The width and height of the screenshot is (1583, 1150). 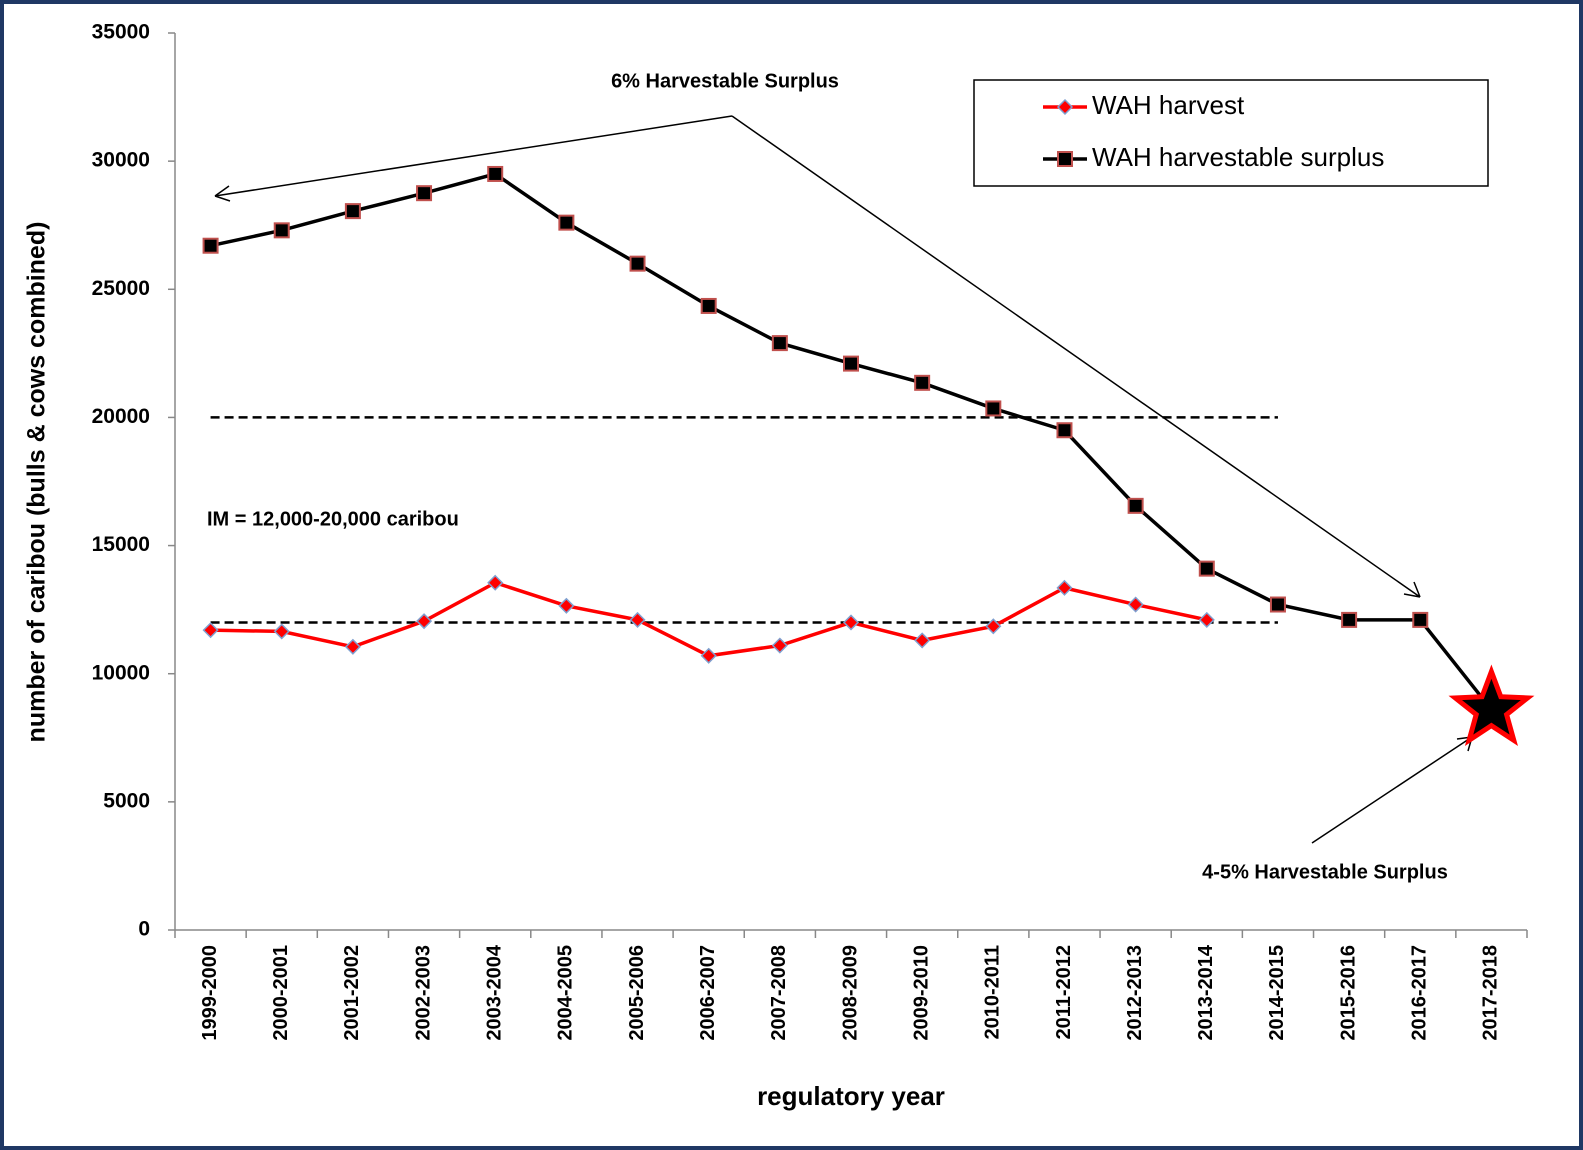 I want to click on x-tick-label: 2010-2011, so click(x=993, y=992).